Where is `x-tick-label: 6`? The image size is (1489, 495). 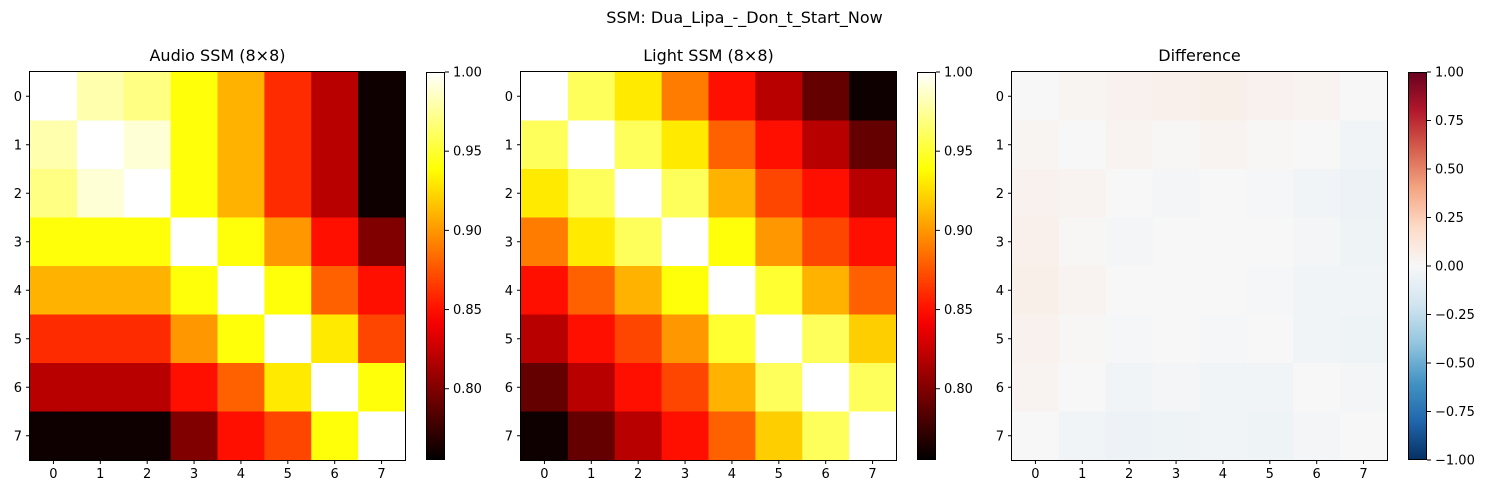
x-tick-label: 6 is located at coordinates (1317, 474).